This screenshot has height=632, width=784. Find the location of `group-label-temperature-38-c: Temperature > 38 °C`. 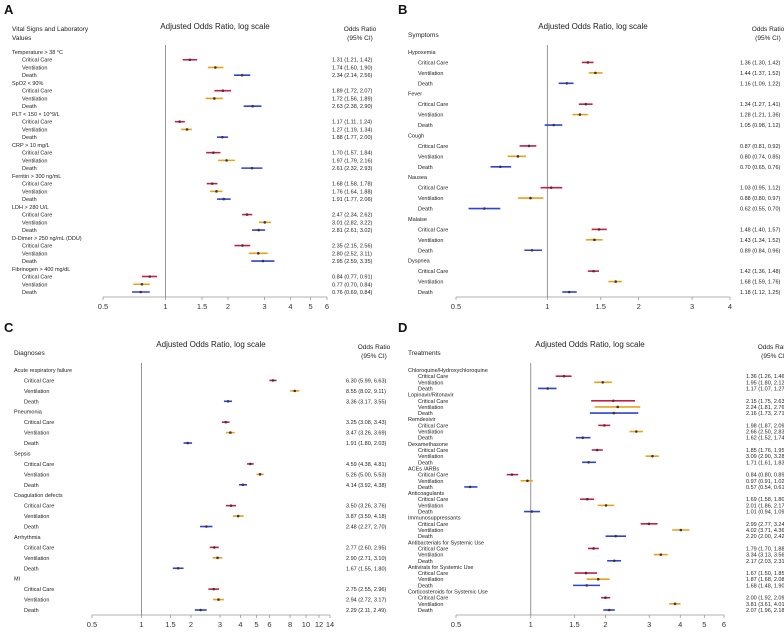

group-label-temperature-38-c: Temperature > 38 °C is located at coordinates (37, 53).